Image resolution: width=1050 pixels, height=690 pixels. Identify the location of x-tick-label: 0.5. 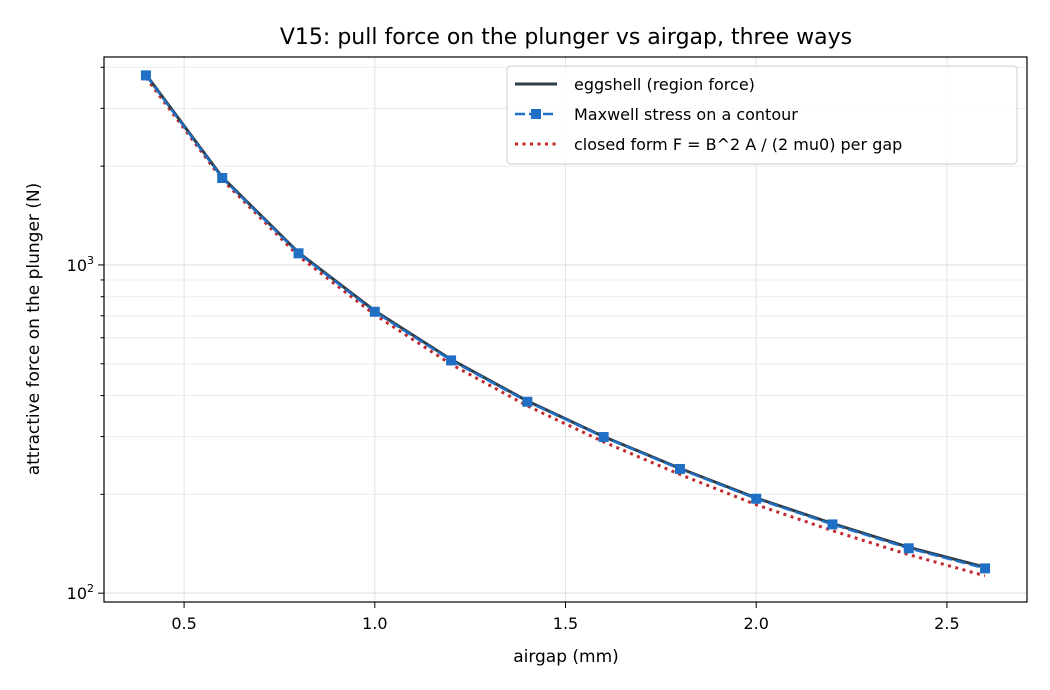
(183, 623).